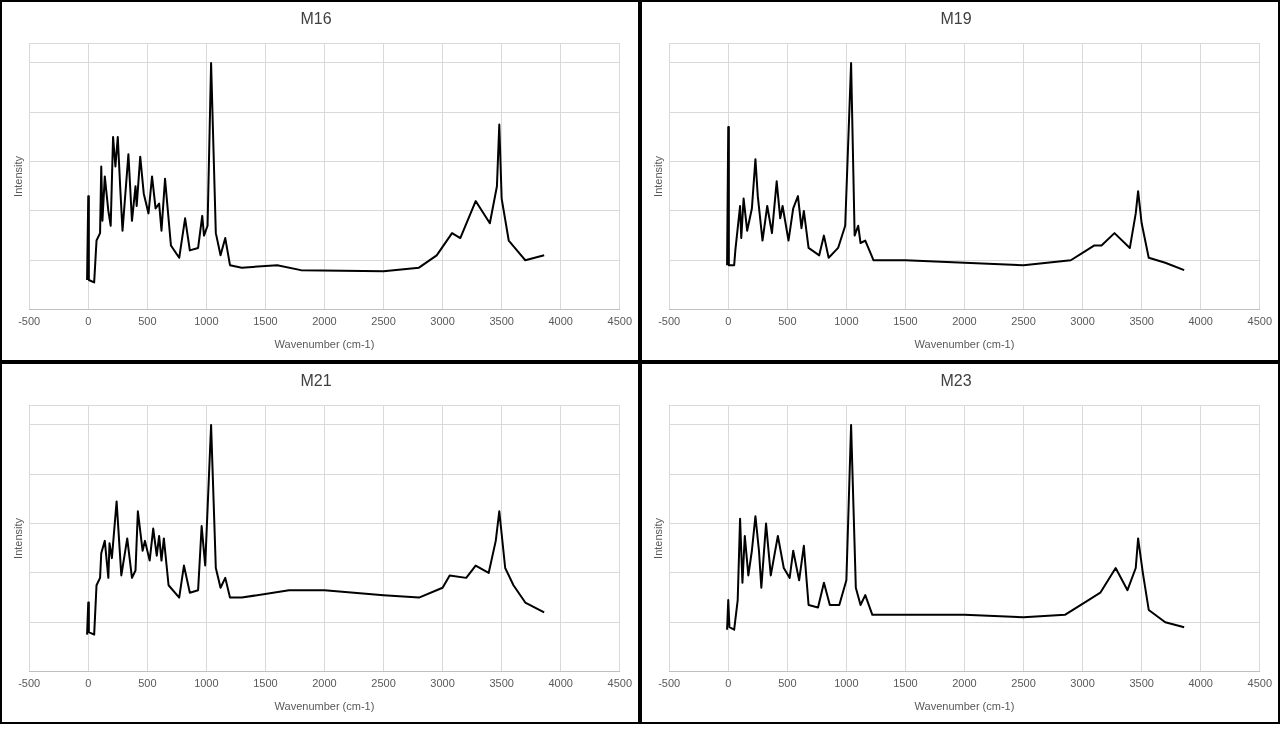 The image size is (1283, 731). Describe the element at coordinates (956, 19) in the screenshot. I see `chart-title: M19` at that location.